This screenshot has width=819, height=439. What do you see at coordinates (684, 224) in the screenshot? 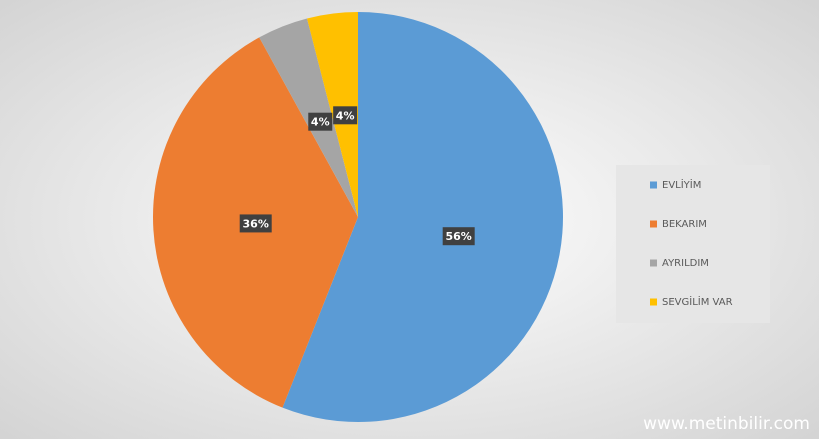
I see `legend-label: BEKARIM` at bounding box center [684, 224].